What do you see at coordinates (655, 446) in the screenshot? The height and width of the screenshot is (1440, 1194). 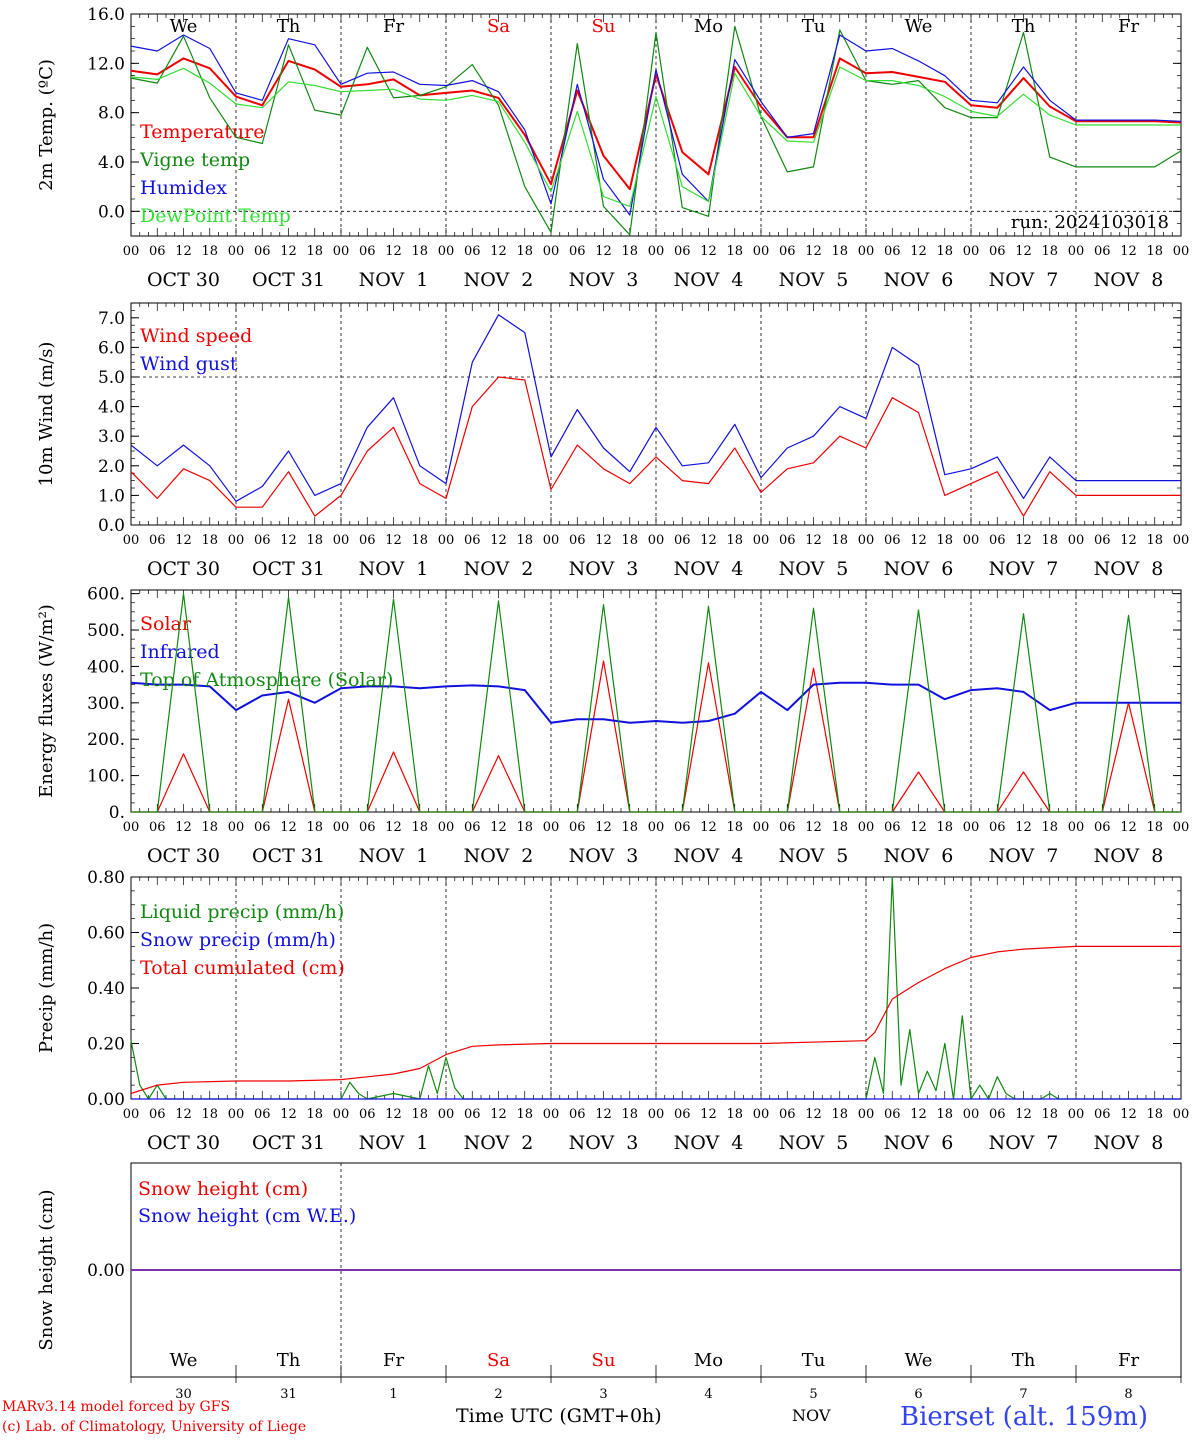 I see `series-line-wind-speed` at bounding box center [655, 446].